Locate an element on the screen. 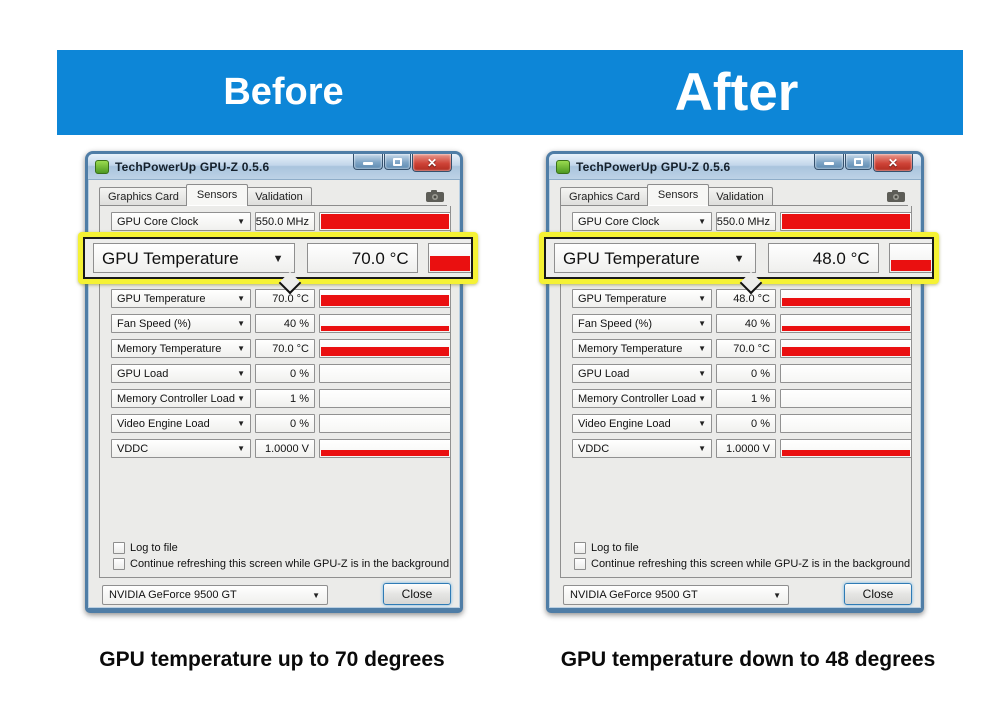  tabstrip-divider is located at coordinates (734, 205).